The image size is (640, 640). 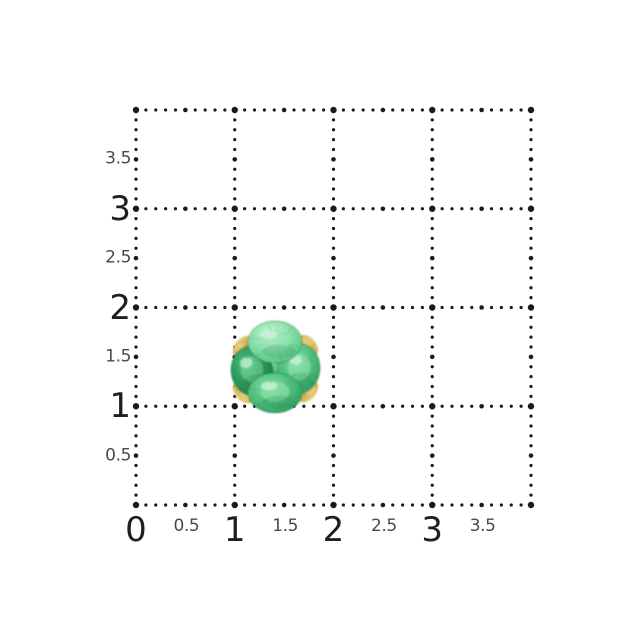 I want to click on y-tick-label-1: 1, so click(x=120, y=406).